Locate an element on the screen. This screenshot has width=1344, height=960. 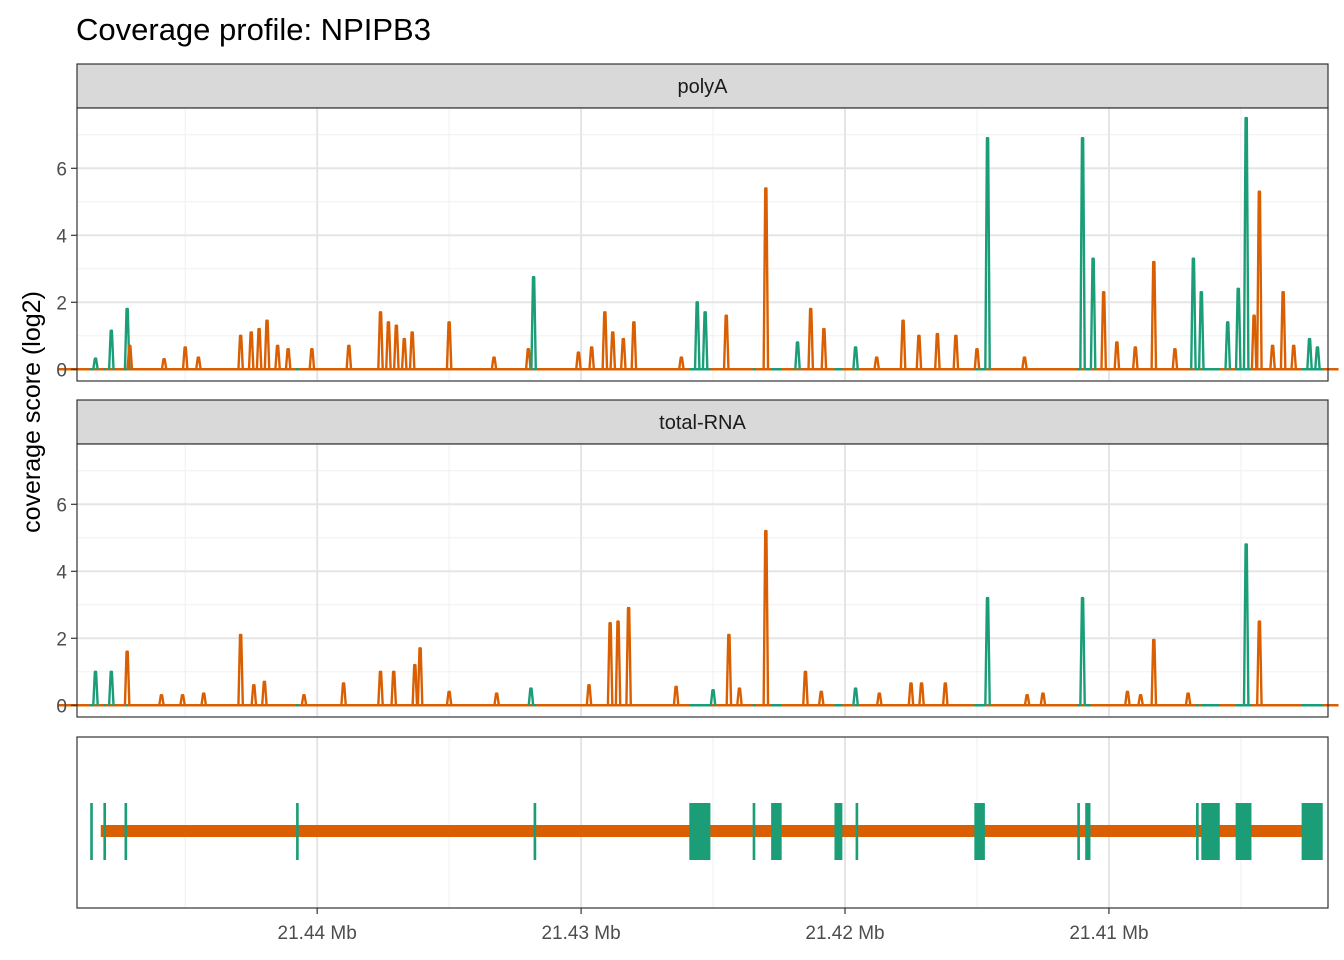
facet-strip is located at coordinates (702, 422).